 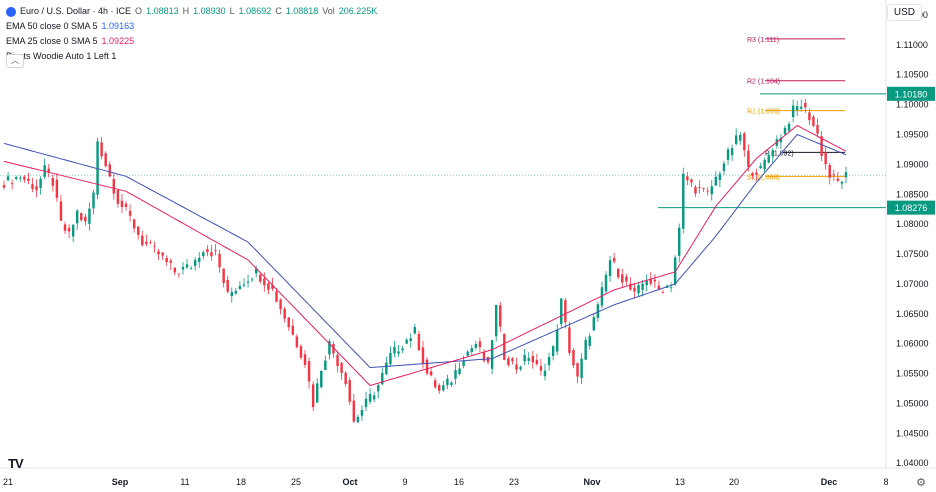 What do you see at coordinates (15, 61) in the screenshot?
I see `collapse-legend-button: ︿` at bounding box center [15, 61].